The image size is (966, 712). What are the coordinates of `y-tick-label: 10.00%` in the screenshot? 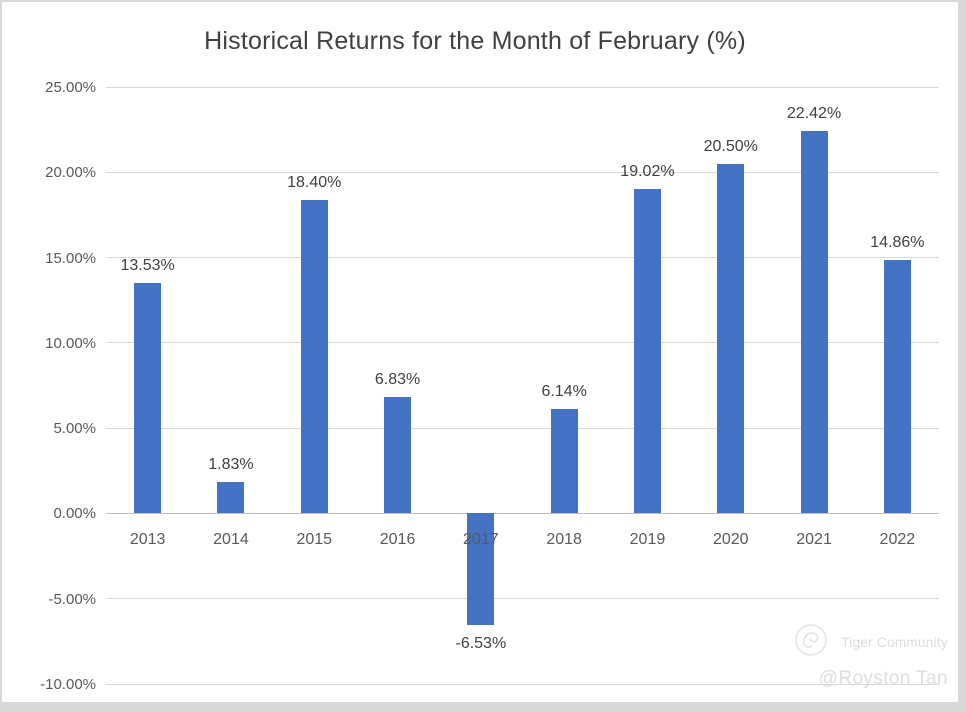 It's located at (70, 343).